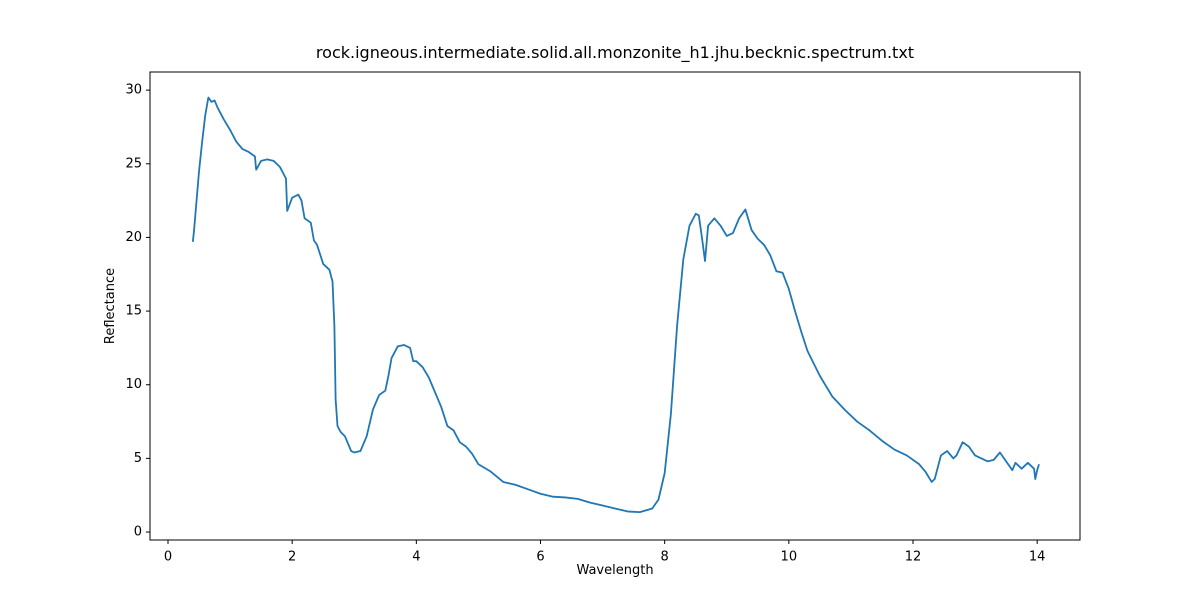 The image size is (1200, 600). What do you see at coordinates (416, 557) in the screenshot?
I see `x-tick-label: 4` at bounding box center [416, 557].